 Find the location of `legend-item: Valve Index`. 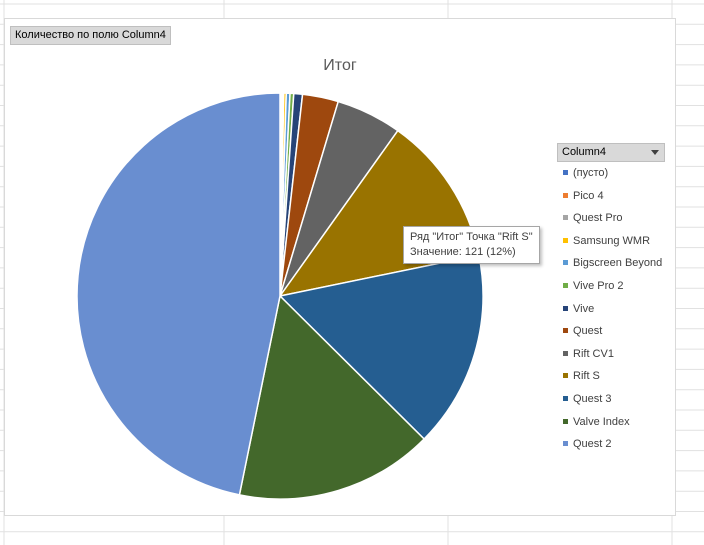

legend-item: Valve Index is located at coordinates (612, 422).